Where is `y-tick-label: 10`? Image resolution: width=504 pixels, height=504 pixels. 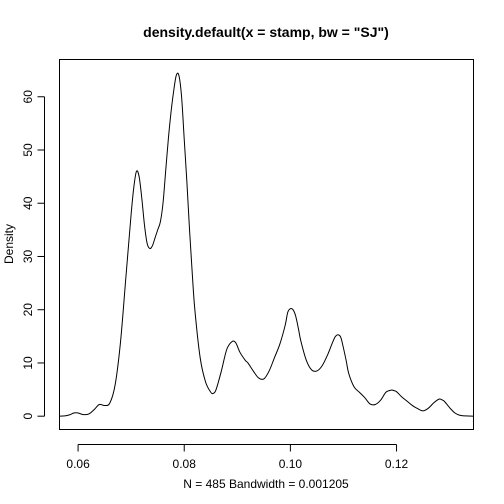 y-tick-label: 10 is located at coordinates (28, 363).